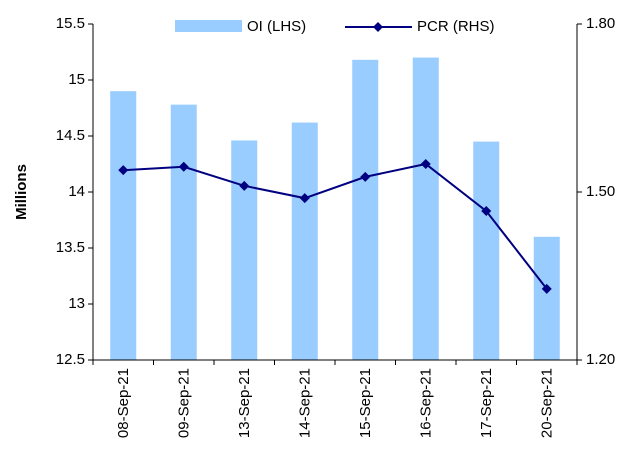  What do you see at coordinates (305, 403) in the screenshot?
I see `x-tick-label: 14-Sep-21` at bounding box center [305, 403].